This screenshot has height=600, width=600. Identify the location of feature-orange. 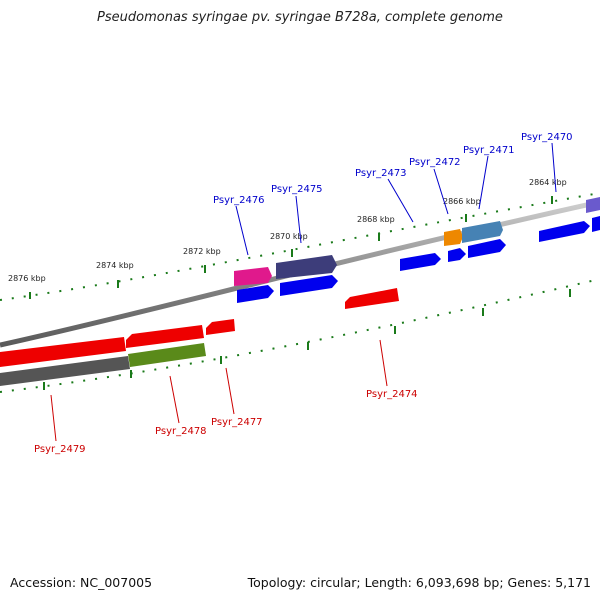
(453, 237).